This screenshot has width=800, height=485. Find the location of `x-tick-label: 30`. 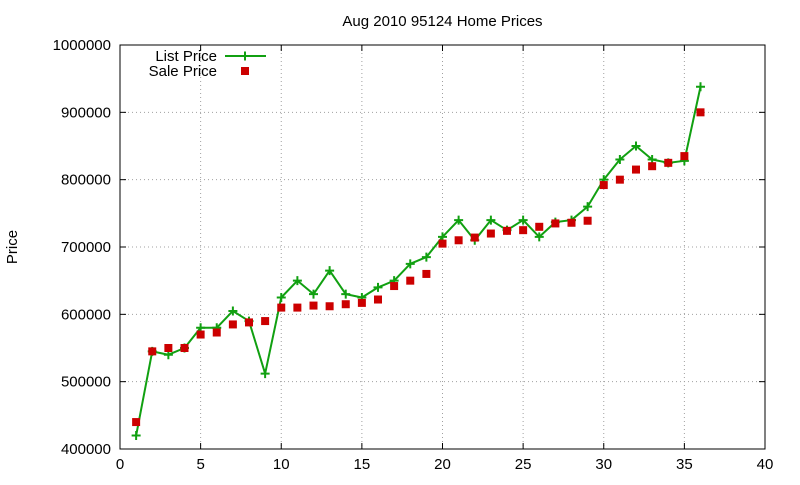

x-tick-label: 30 is located at coordinates (603, 464).